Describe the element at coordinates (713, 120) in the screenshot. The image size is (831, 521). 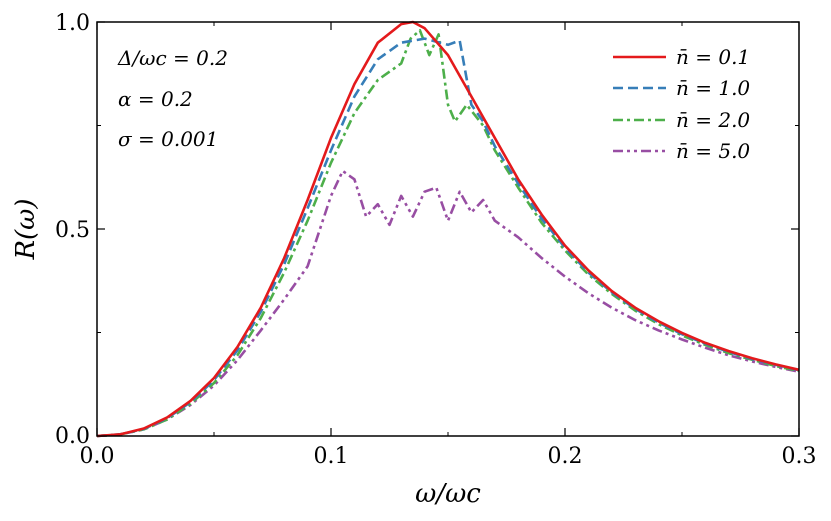
I see `legend-label-n-2-0: n̄ = 2.0` at that location.